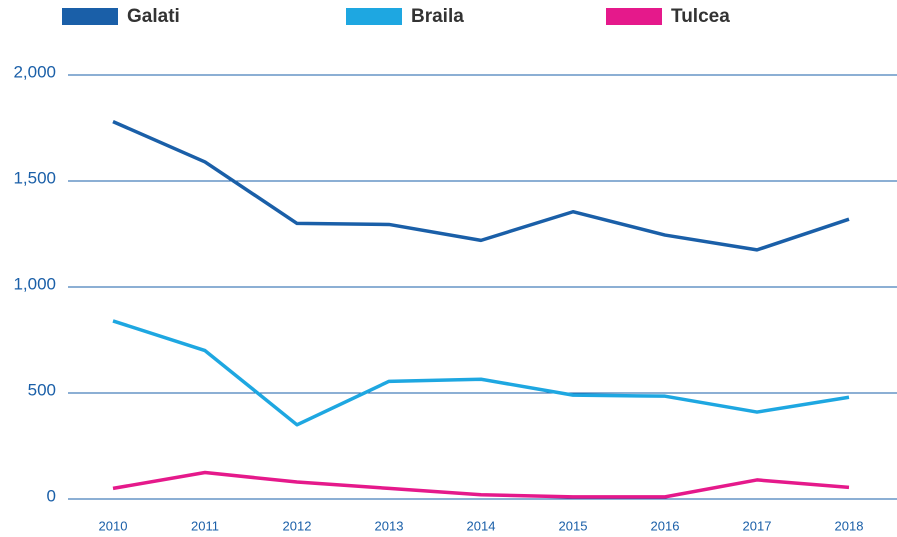 The width and height of the screenshot is (897, 537). What do you see at coordinates (34, 71) in the screenshot?
I see `y-tick-label: 2,000` at bounding box center [34, 71].